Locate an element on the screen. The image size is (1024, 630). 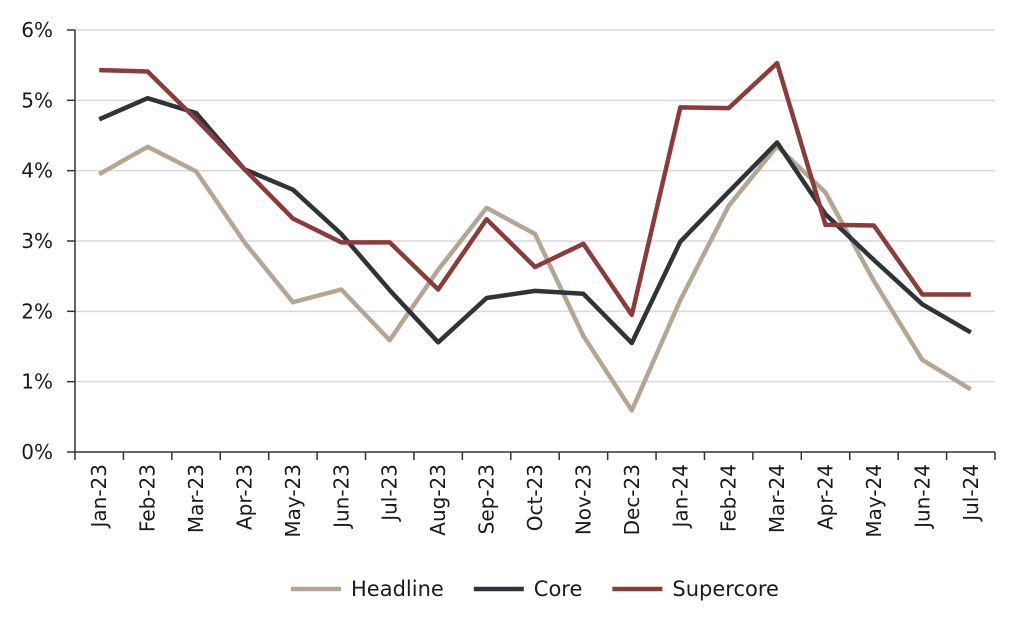
y-tick-label: 4% is located at coordinates (37, 171).